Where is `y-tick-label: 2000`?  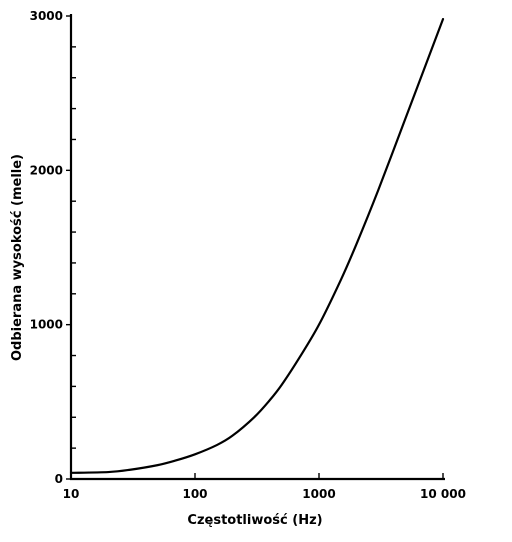 y-tick-label: 2000 is located at coordinates (46, 170).